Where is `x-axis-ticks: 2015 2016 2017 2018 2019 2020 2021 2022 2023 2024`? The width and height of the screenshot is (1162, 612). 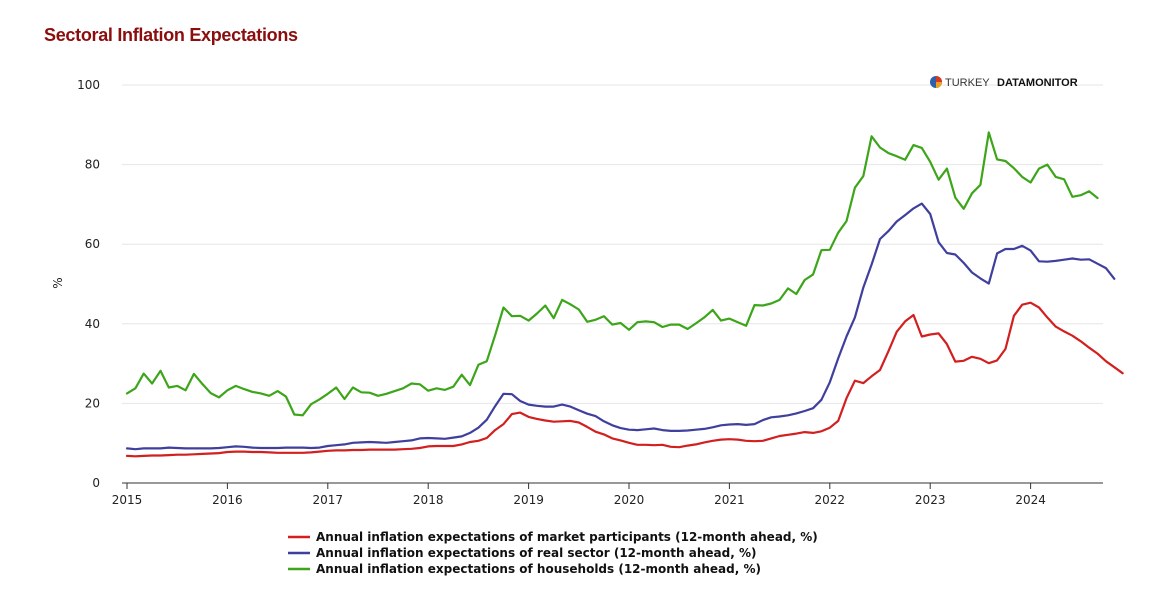 x-axis-ticks: 2015 2016 2017 2018 2019 2020 2021 2022 2023 2024 is located at coordinates (579, 495).